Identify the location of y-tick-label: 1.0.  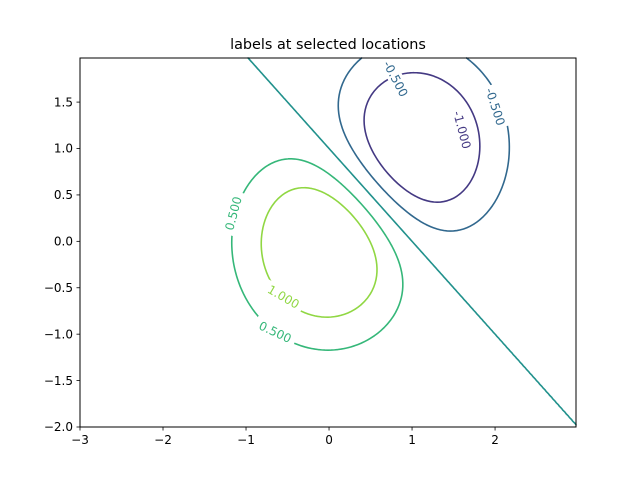
(63, 149).